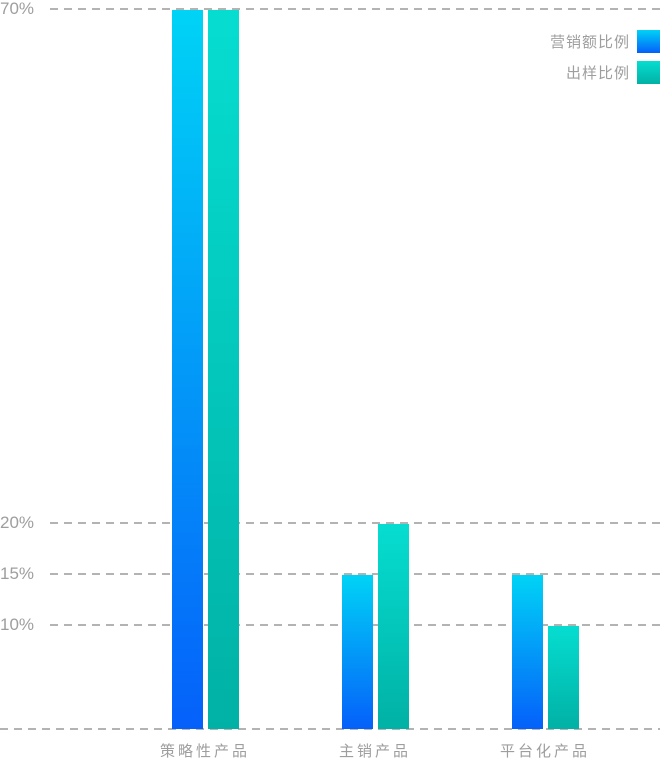  What do you see at coordinates (393, 626) in the screenshot?
I see `bar-series1-cat1` at bounding box center [393, 626].